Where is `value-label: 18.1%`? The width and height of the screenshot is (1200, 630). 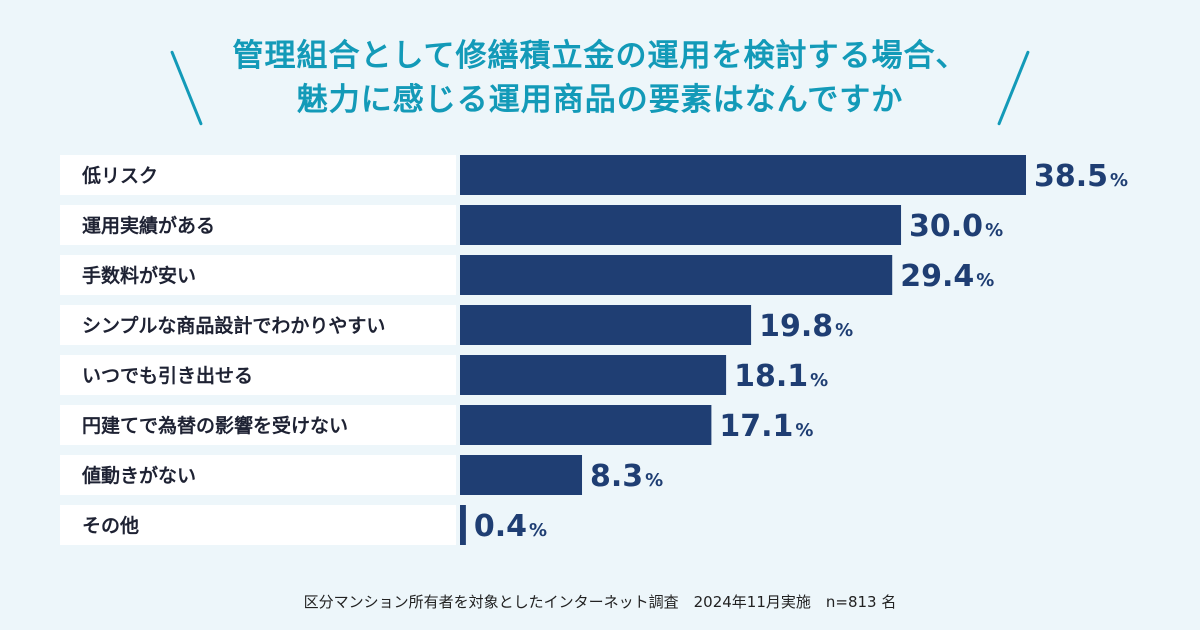
value-label: 18.1% is located at coordinates (781, 376).